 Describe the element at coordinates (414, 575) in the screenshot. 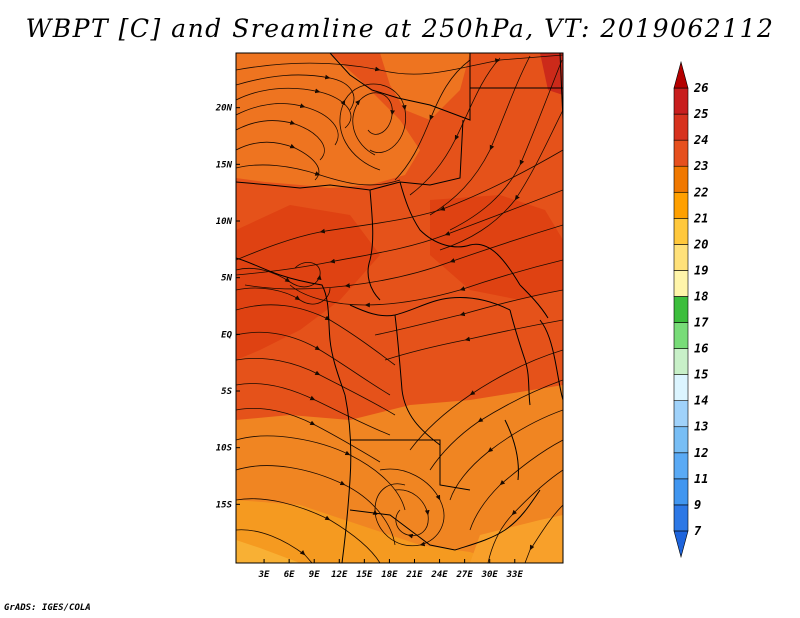

I see `x-tick-label: 21E` at that location.